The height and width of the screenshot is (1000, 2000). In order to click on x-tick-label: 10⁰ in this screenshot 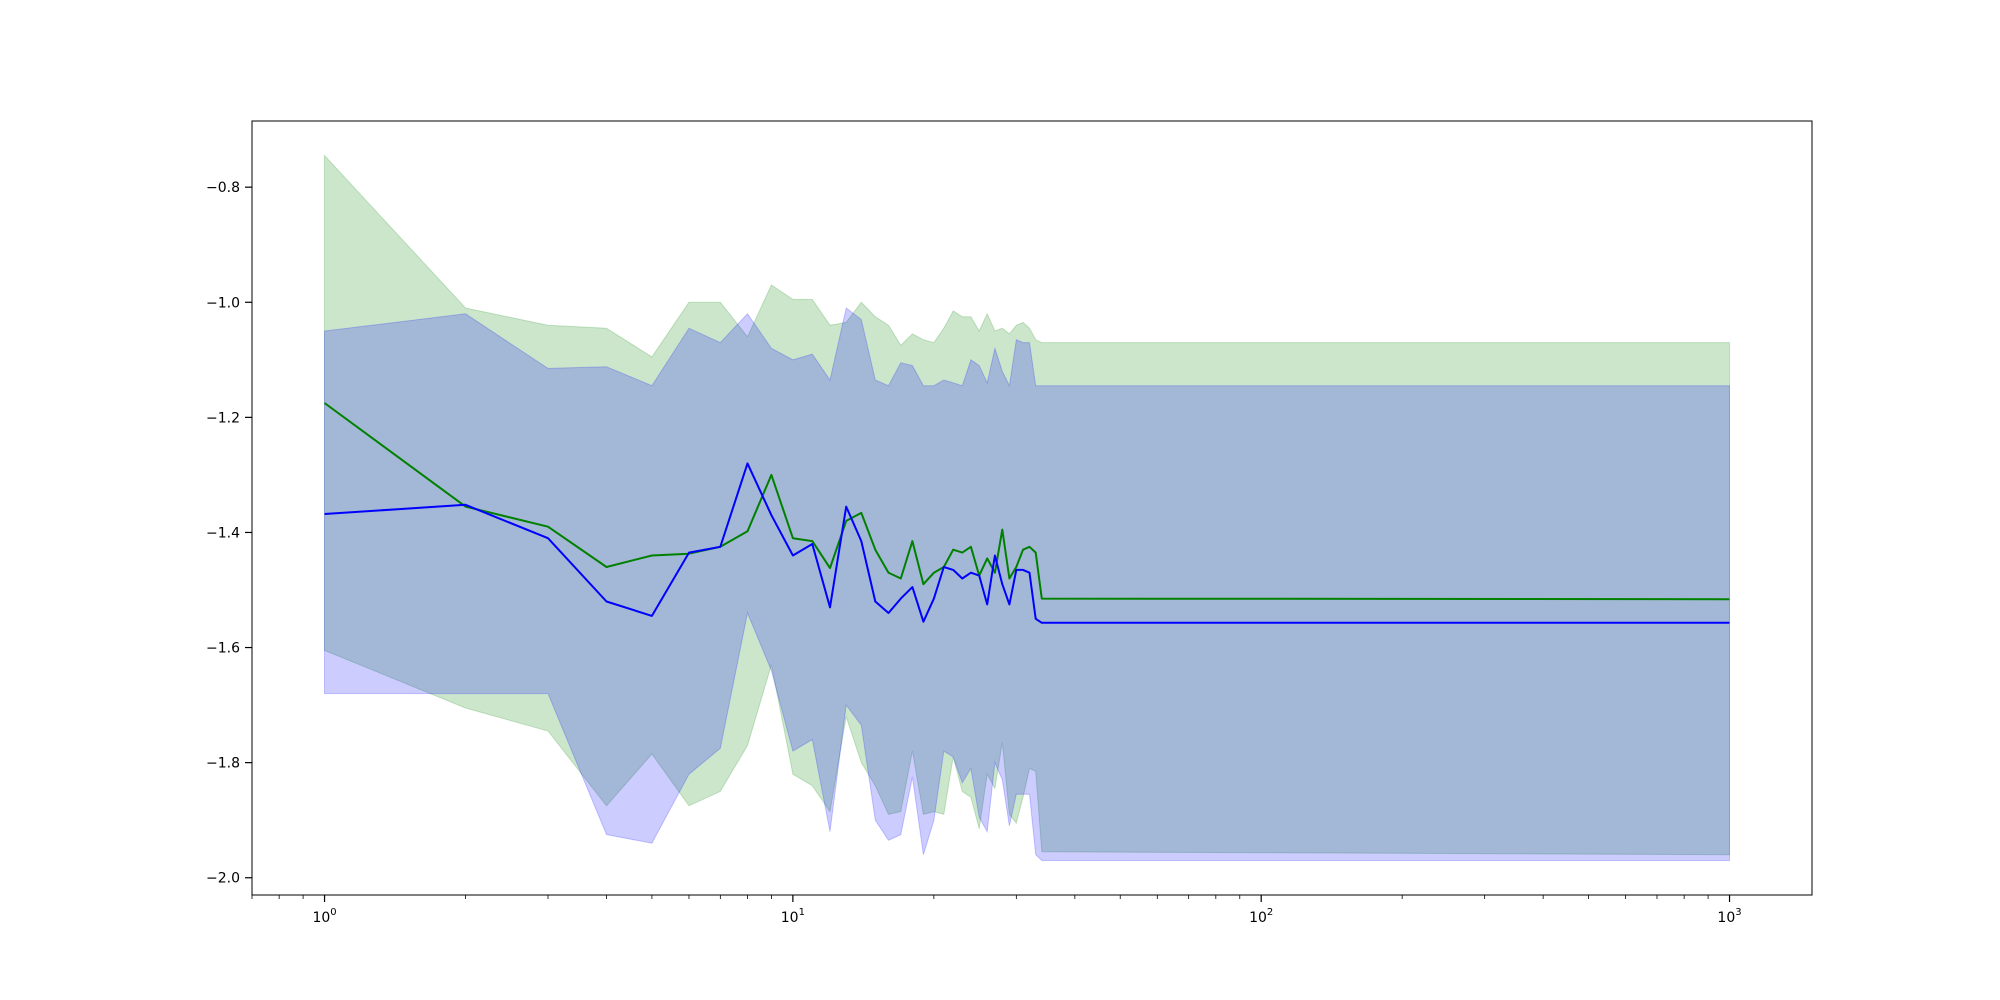, I will do `click(324, 916)`.